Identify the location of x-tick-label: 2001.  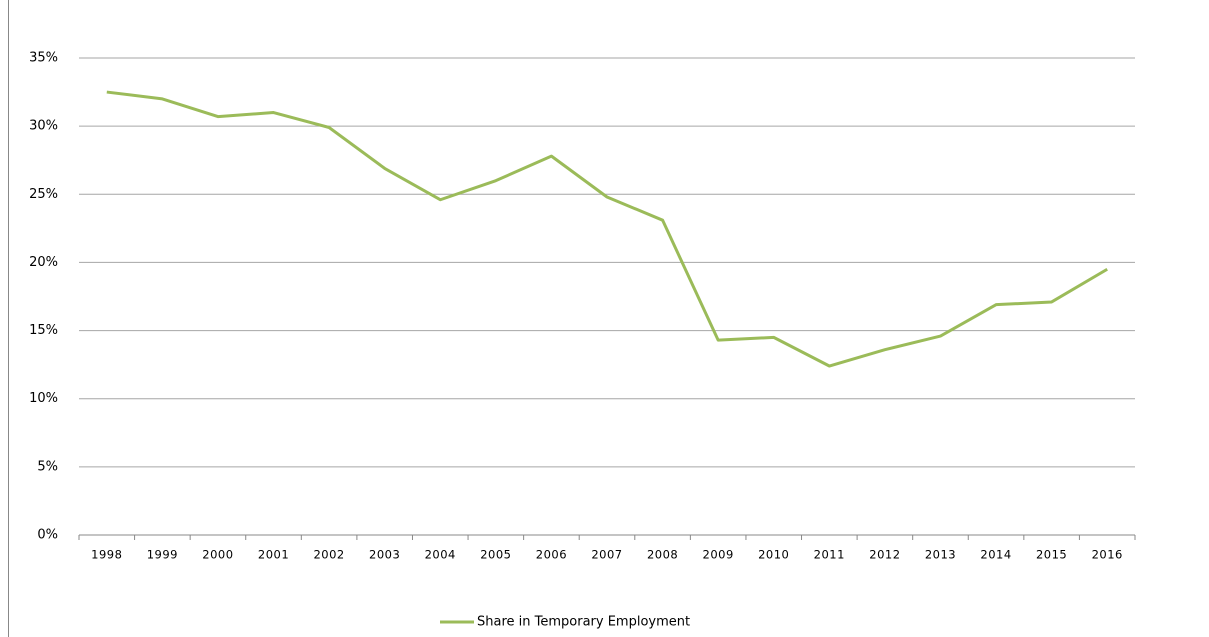
(273, 555).